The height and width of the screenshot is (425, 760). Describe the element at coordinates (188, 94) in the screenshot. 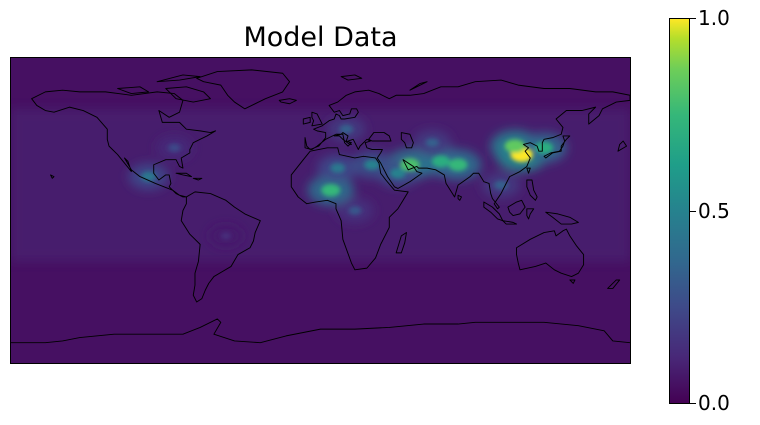

I see `coastline-baffin` at that location.